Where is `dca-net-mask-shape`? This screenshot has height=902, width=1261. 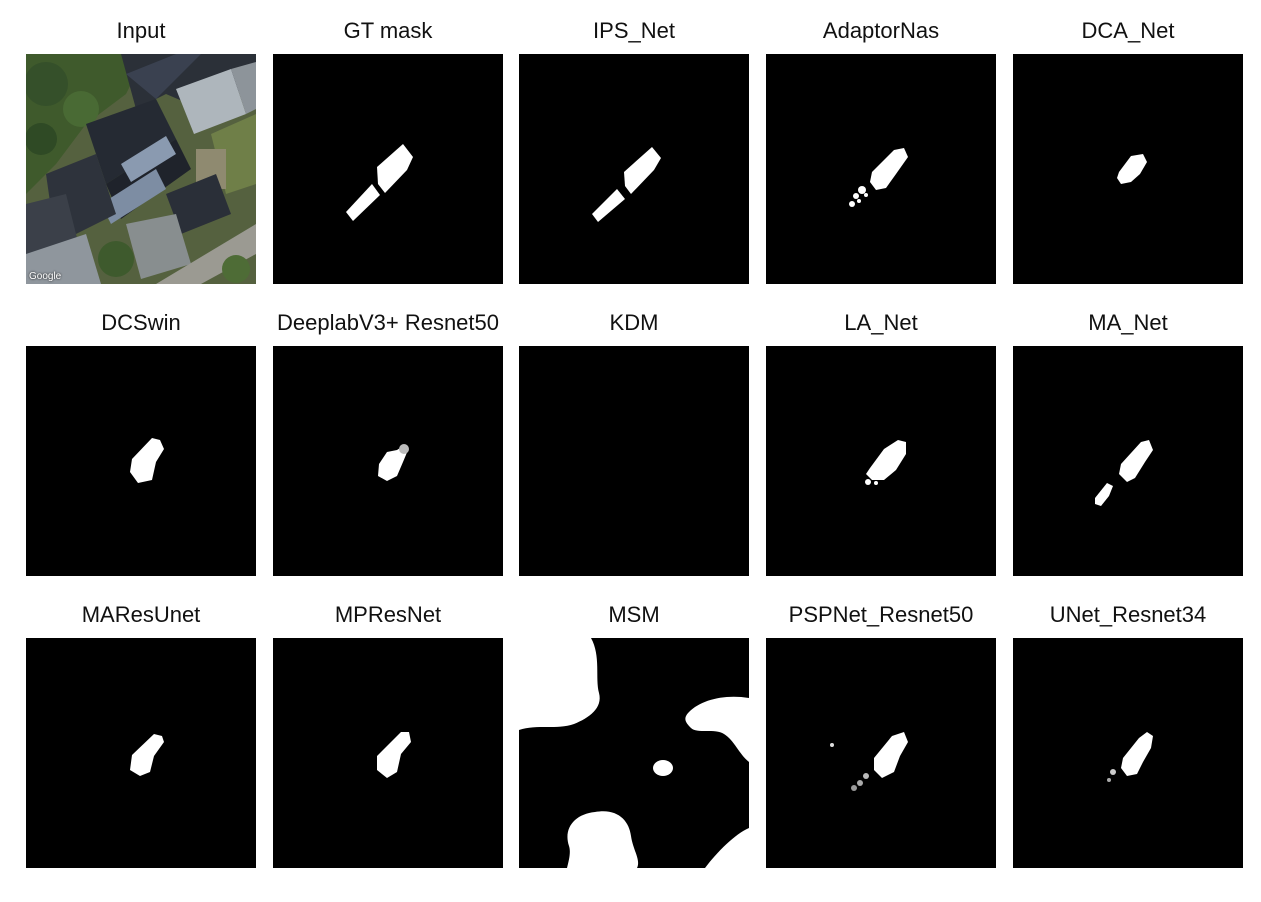
dca-net-mask-shape is located at coordinates (1128, 169).